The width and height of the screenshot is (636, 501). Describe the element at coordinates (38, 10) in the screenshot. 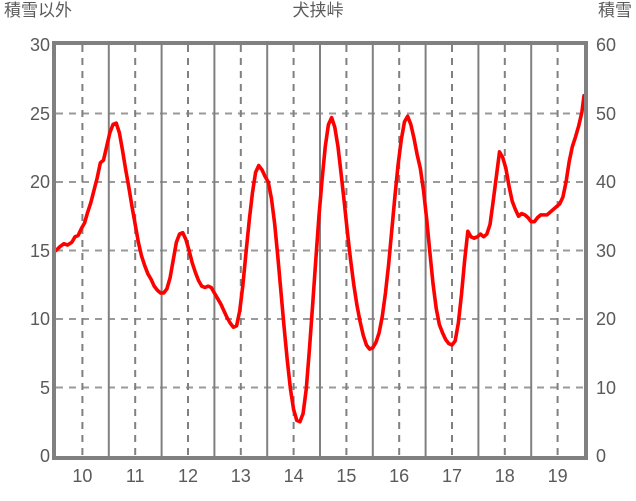

I see `left-axis-title: 積雪以外` at that location.